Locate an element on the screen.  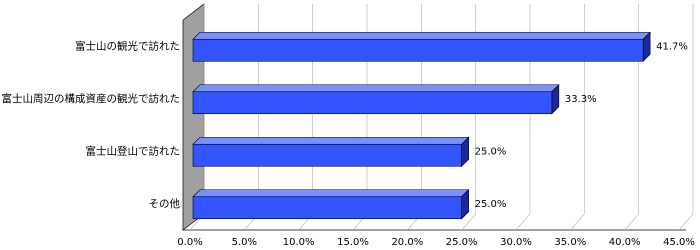
x-tick-label: 10.0% is located at coordinates (299, 242).